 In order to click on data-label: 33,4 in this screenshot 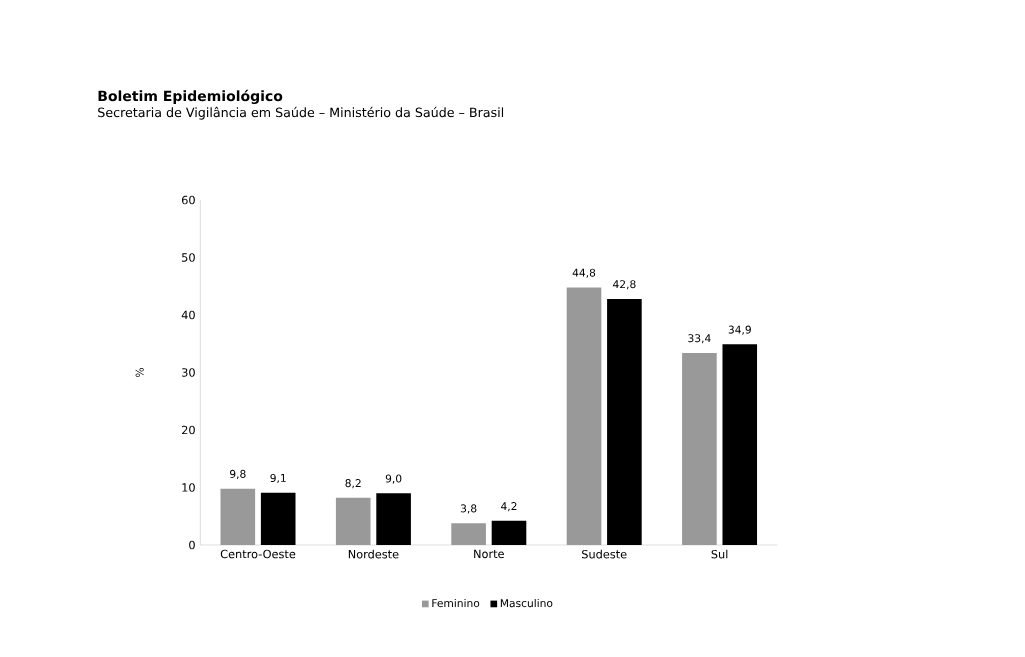, I will do `click(699, 339)`.